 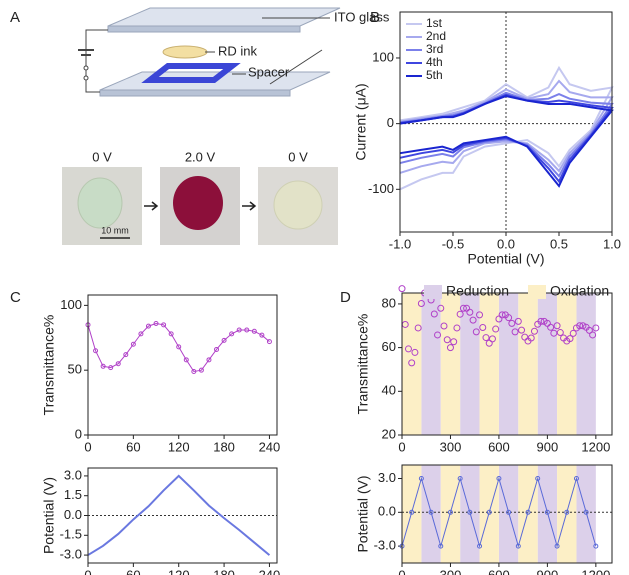 What do you see at coordinates (477, 291) in the screenshot?
I see `legend-label: Reduction` at bounding box center [477, 291].